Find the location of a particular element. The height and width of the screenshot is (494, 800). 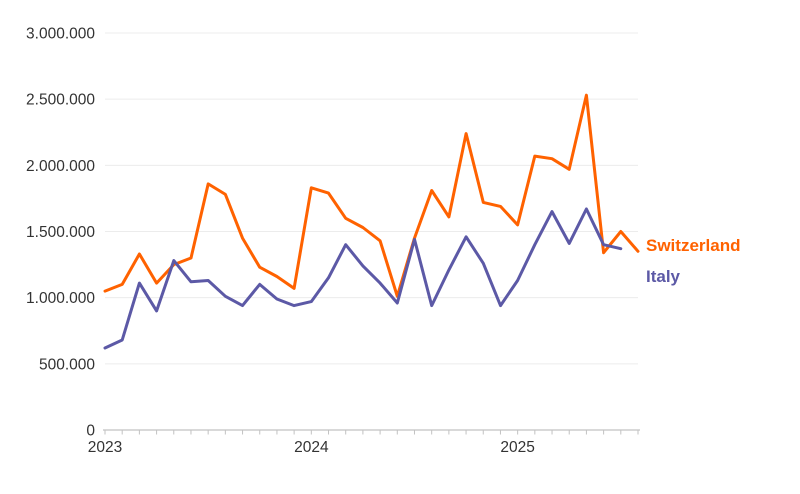

x-axis-year-label: 2025 is located at coordinates (517, 447).